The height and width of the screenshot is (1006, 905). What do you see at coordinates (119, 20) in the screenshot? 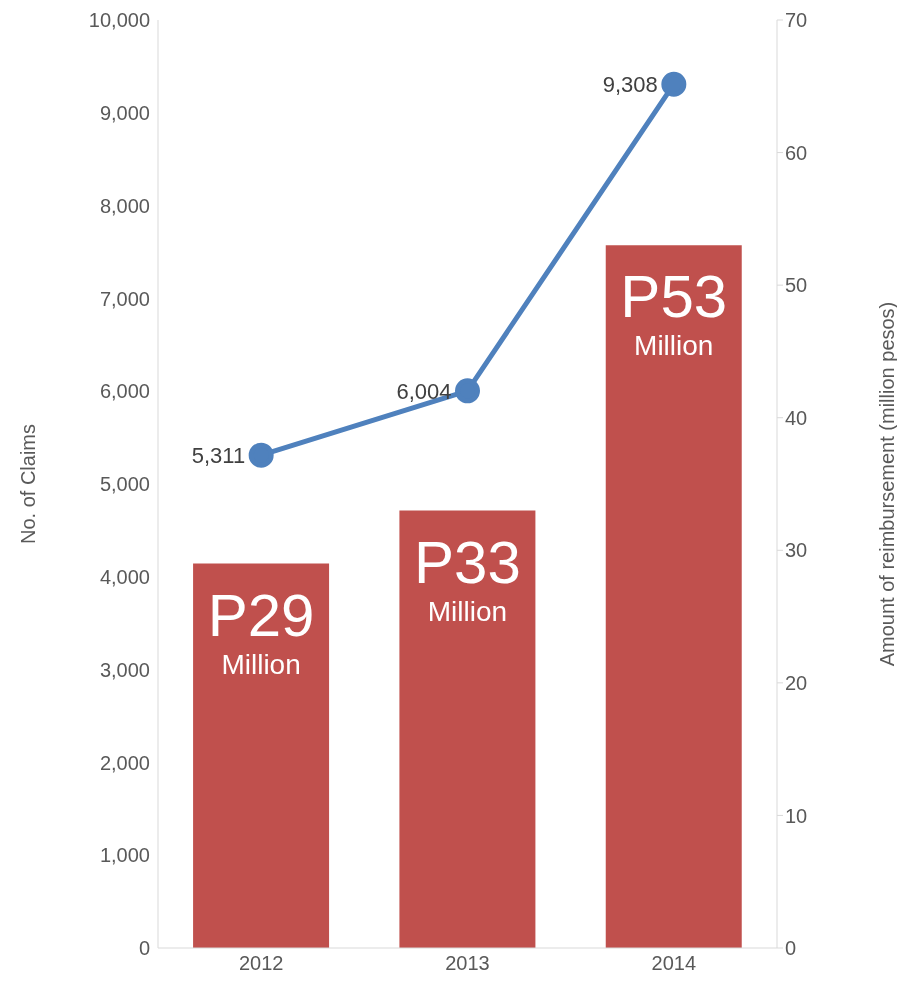
I see `y-tick-label: 10,000` at bounding box center [119, 20].